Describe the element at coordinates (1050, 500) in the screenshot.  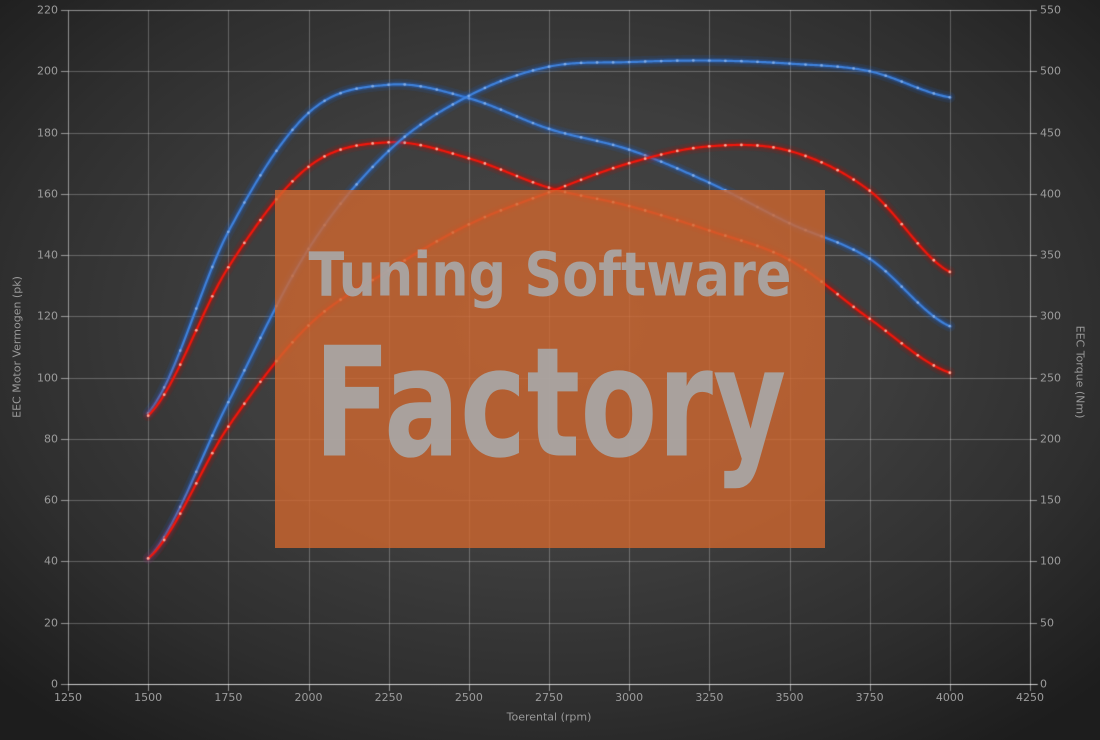
I see `y-right-tick-label: 150` at that location.